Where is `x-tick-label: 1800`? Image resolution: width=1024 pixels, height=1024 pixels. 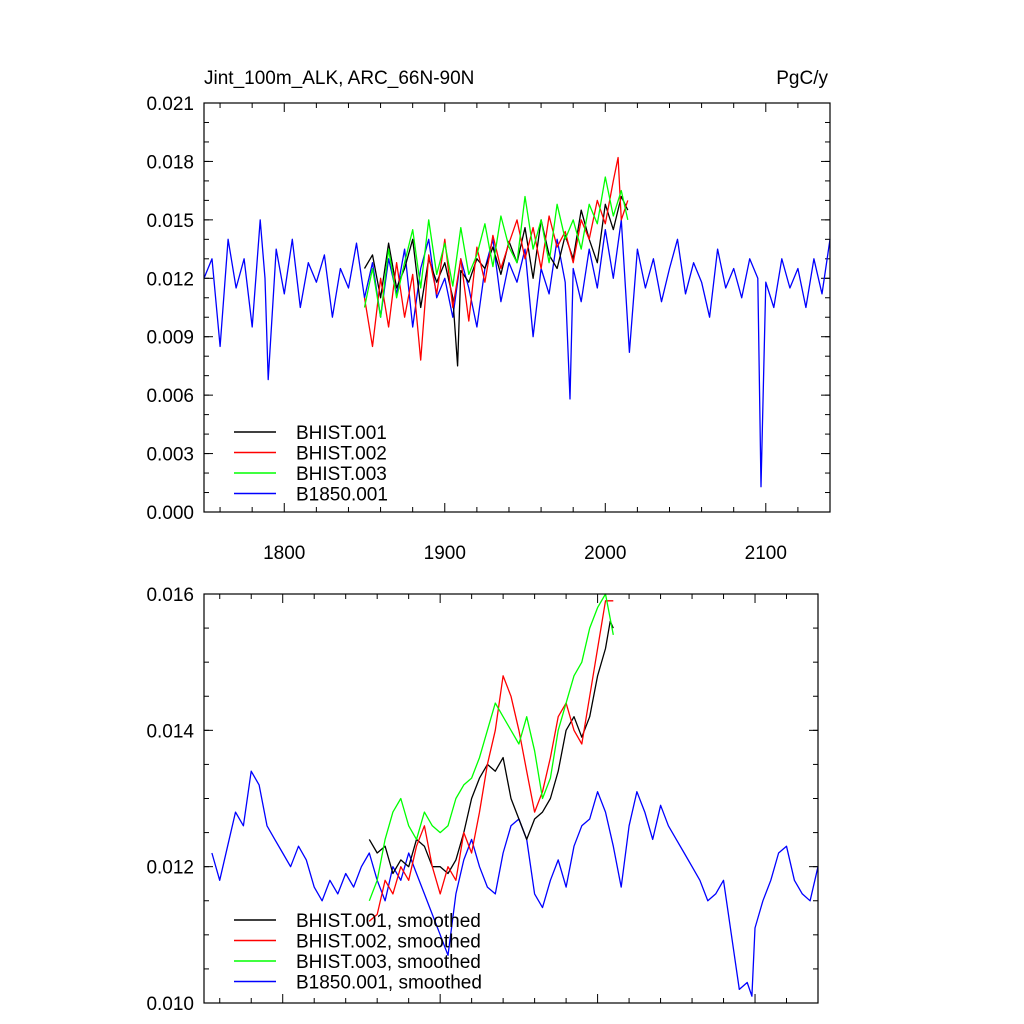 x-tick-label: 1800 is located at coordinates (284, 553).